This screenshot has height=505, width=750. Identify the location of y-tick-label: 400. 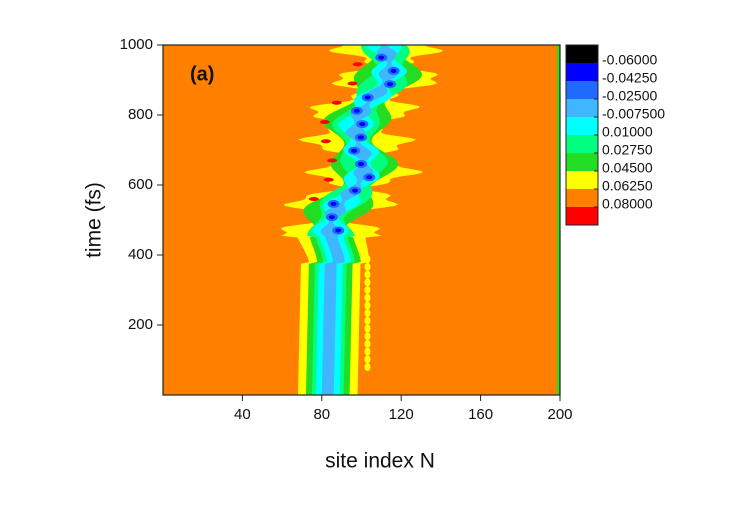
(140, 254).